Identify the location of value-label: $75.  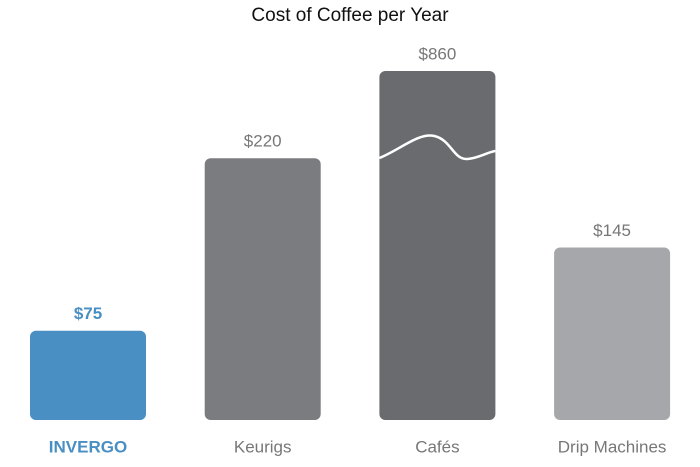
(88, 313).